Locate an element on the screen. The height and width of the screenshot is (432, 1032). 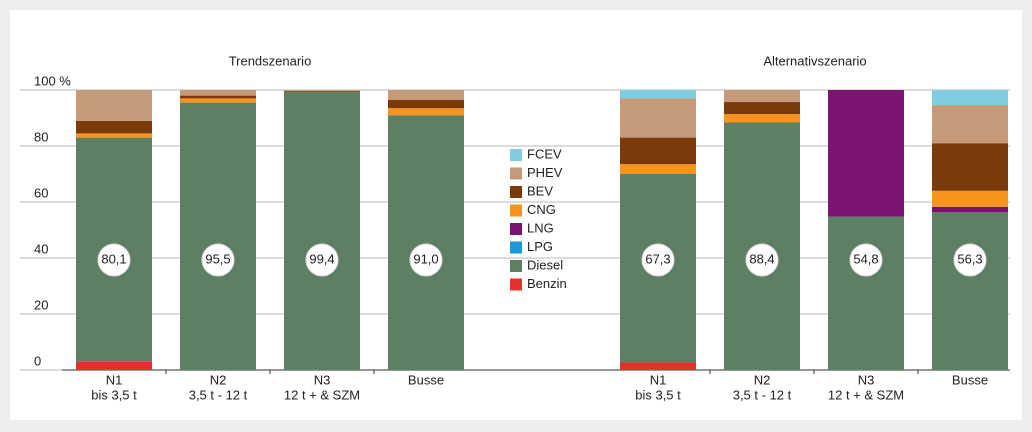
value-label: 91,0 is located at coordinates (425, 258).